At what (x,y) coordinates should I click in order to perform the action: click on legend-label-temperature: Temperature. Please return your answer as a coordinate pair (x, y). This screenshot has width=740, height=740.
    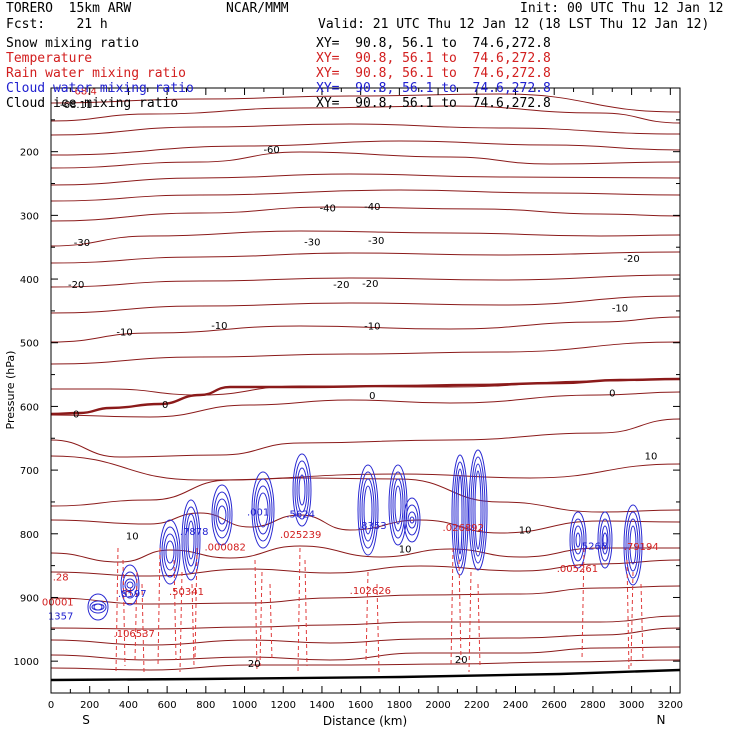
    Looking at the image, I should click on (49, 58).